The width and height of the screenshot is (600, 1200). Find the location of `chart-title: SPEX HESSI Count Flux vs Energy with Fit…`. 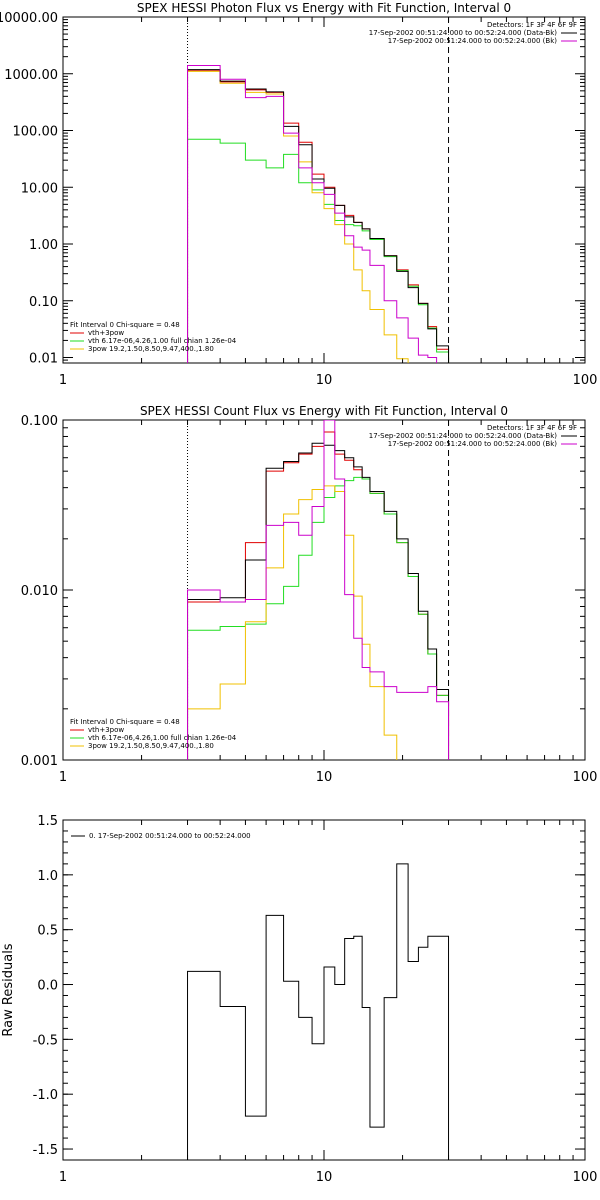

chart-title: SPEX HESSI Count Flux vs Energy with Fit… is located at coordinates (324, 411).